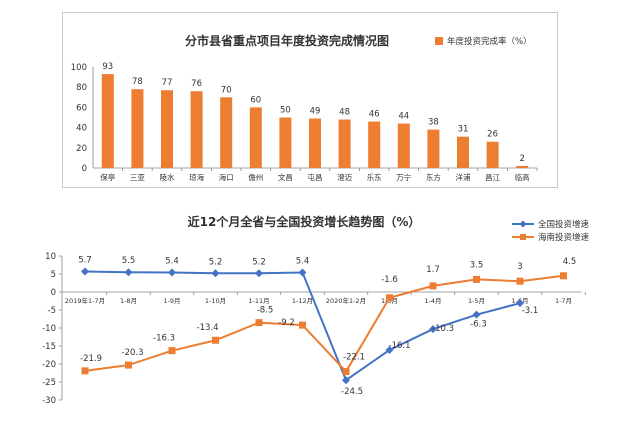  What do you see at coordinates (403, 117) in the screenshot?
I see `bar-data-label: 44` at bounding box center [403, 117].